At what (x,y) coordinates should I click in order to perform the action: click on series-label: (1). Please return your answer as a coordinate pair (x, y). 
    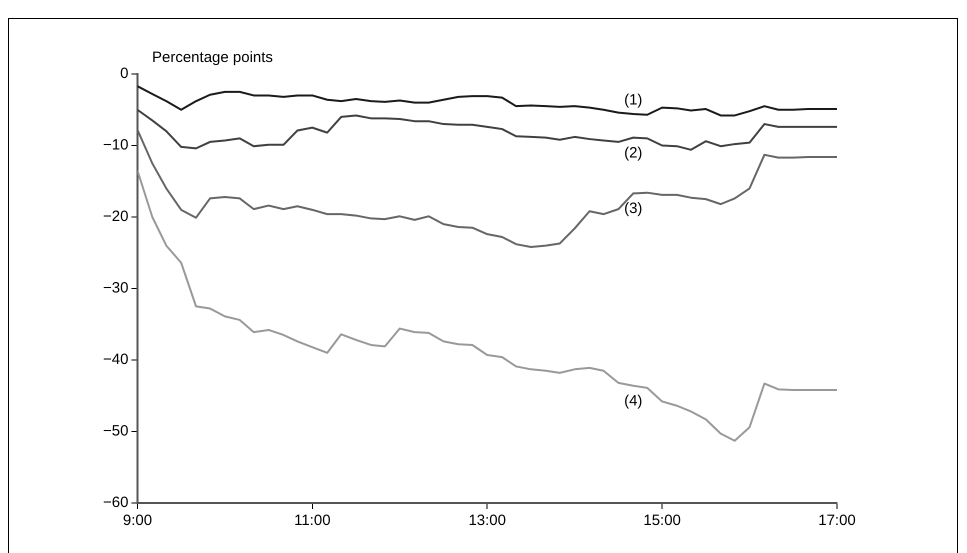
    Looking at the image, I should click on (633, 100).